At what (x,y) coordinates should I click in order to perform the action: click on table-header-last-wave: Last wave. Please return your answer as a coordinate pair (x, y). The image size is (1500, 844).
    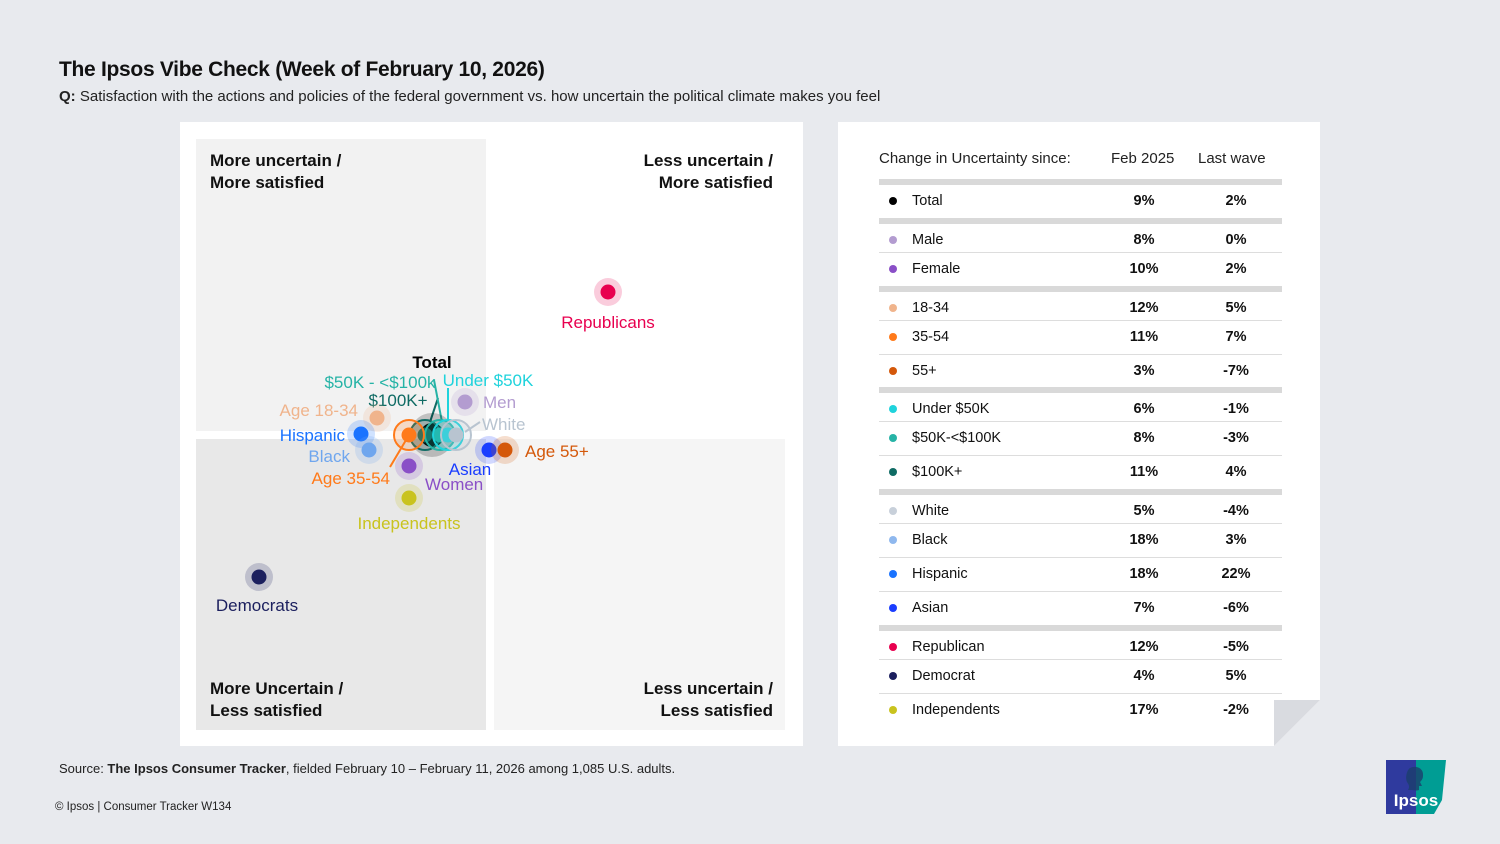
    Looking at the image, I should click on (1232, 158).